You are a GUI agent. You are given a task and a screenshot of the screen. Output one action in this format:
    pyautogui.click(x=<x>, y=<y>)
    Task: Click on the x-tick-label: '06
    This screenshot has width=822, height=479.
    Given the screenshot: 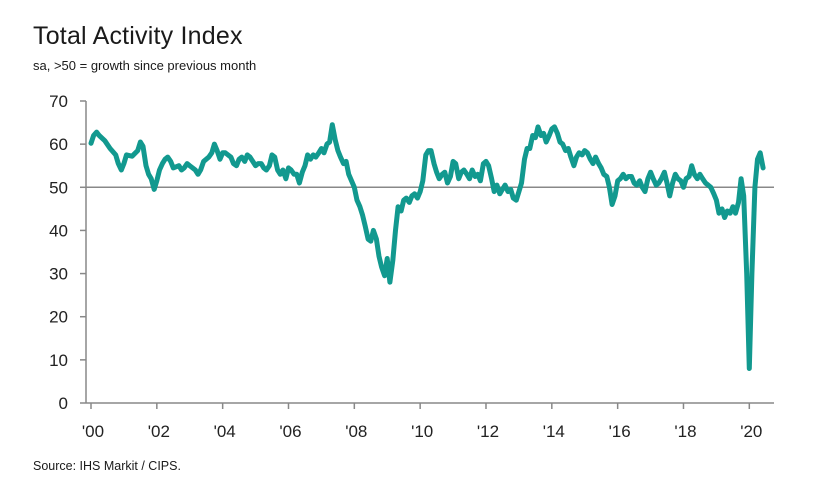 What is the action you would take?
    pyautogui.click(x=290, y=431)
    